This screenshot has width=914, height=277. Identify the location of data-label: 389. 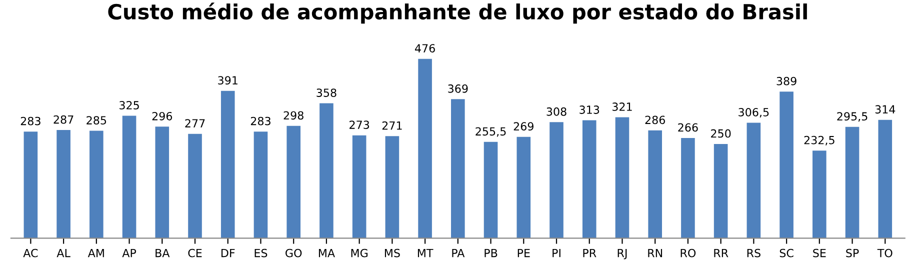
(786, 81).